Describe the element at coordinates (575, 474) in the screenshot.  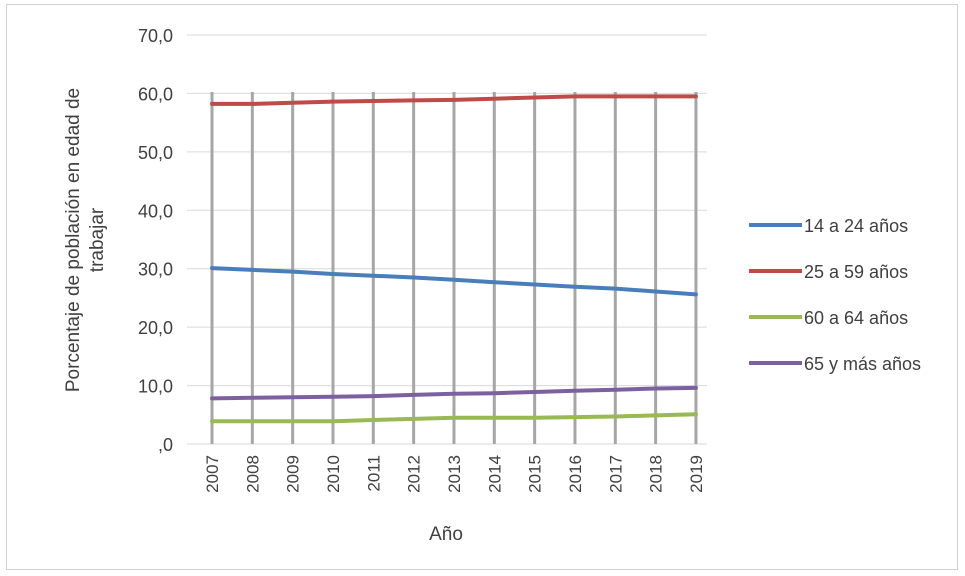
I see `x-tick-label: 2016` at that location.